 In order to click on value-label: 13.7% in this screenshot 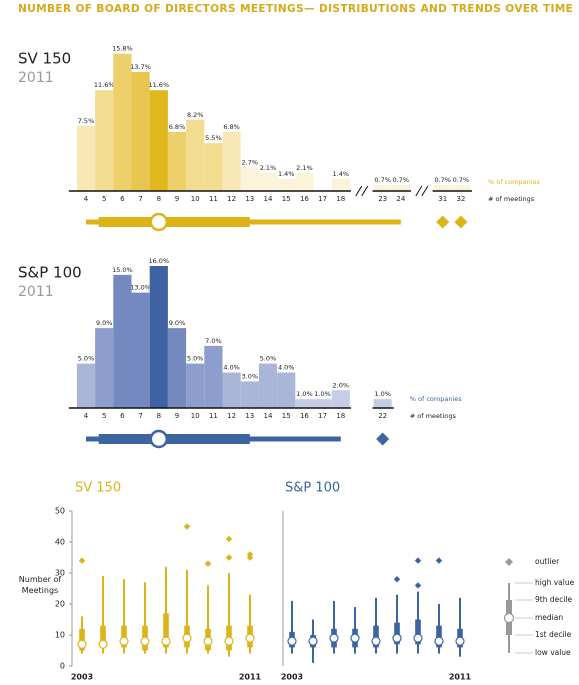, I will do `click(140, 67)`.